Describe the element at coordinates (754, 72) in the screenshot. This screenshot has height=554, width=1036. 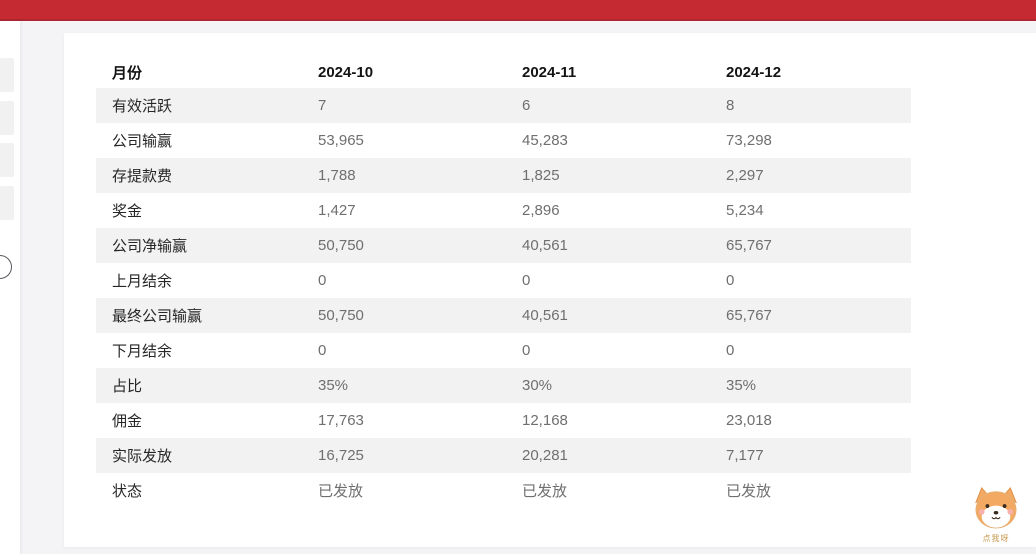
I see `column-header-2024-12: 2024-12` at that location.